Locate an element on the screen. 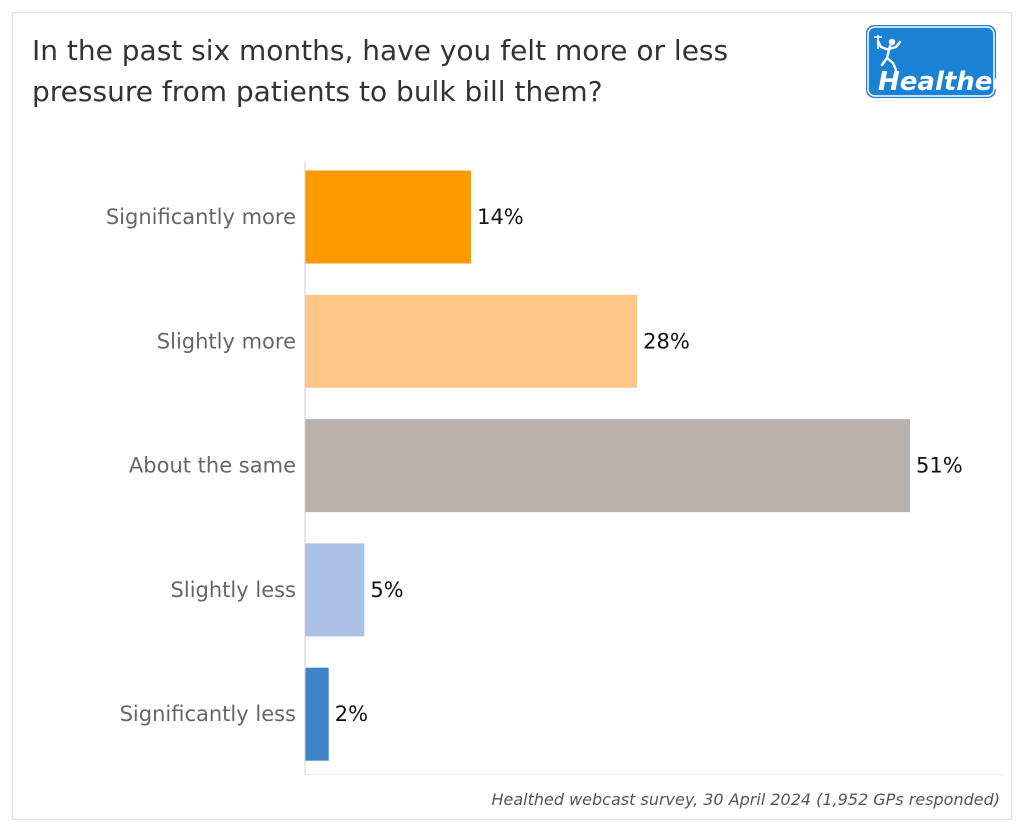  bar-about-the-same is located at coordinates (607, 466).